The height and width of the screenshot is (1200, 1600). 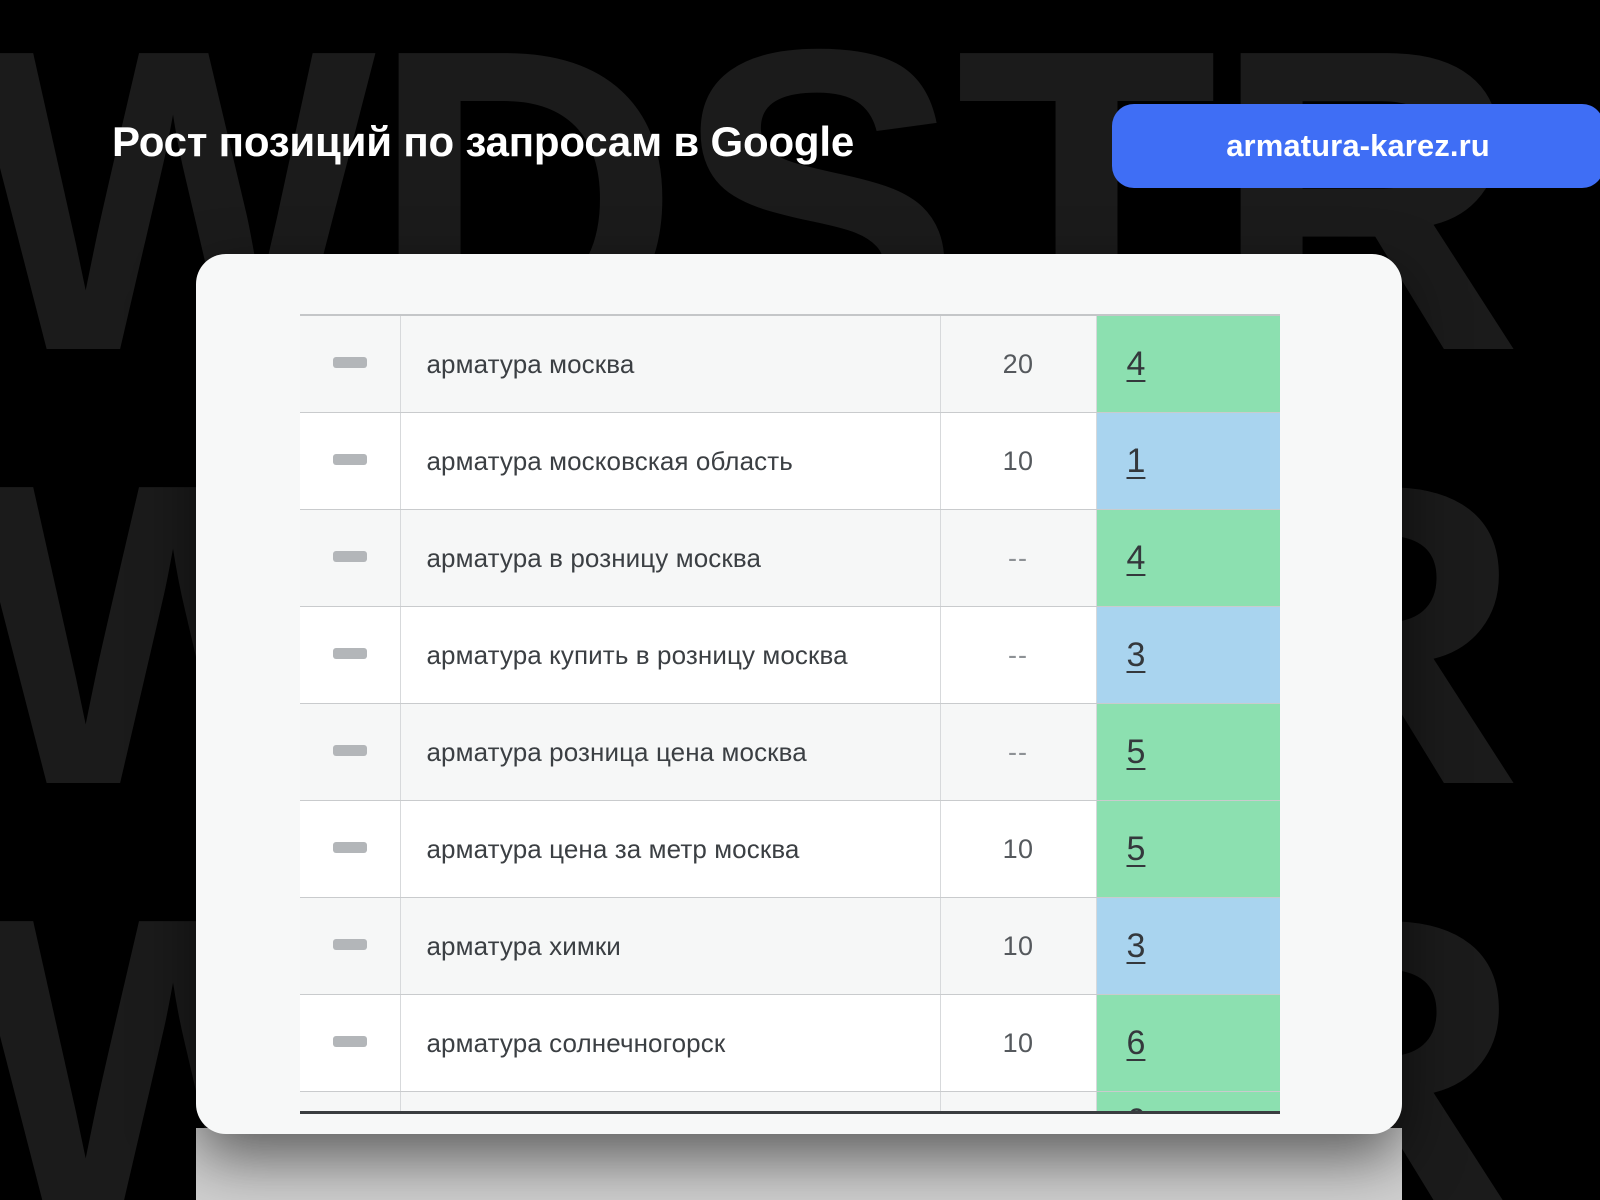 What do you see at coordinates (799, 1164) in the screenshot?
I see `card-base-strip` at bounding box center [799, 1164].